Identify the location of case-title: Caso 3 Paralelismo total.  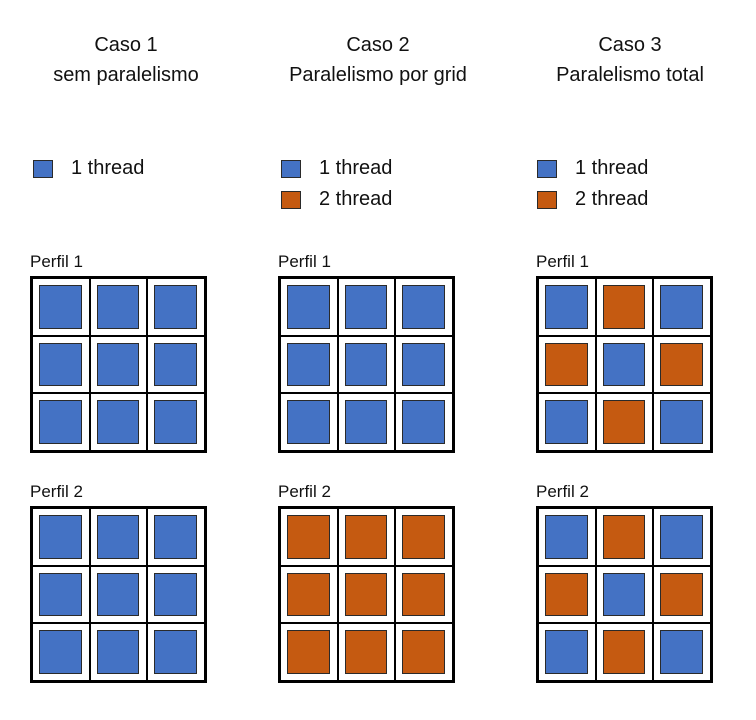
(630, 60).